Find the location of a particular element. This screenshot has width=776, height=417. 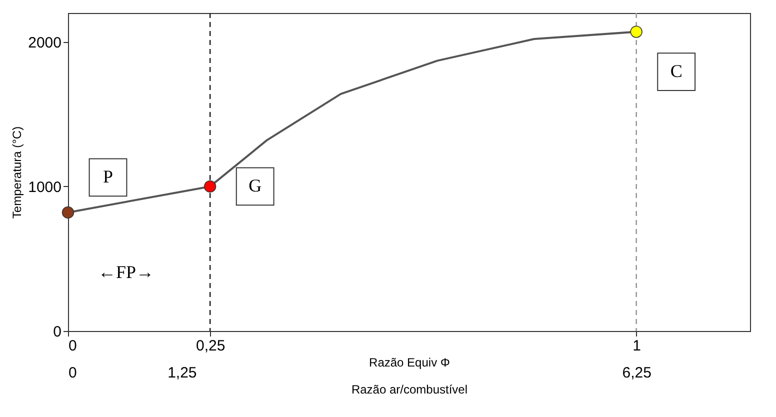

x-axis-title: Razão Equiv Φ is located at coordinates (409, 363).